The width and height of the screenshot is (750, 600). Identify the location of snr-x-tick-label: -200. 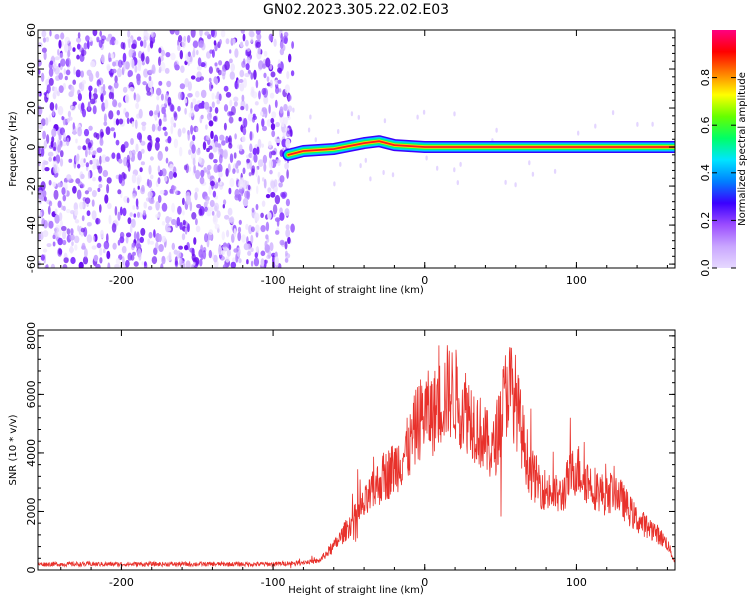
(121, 582).